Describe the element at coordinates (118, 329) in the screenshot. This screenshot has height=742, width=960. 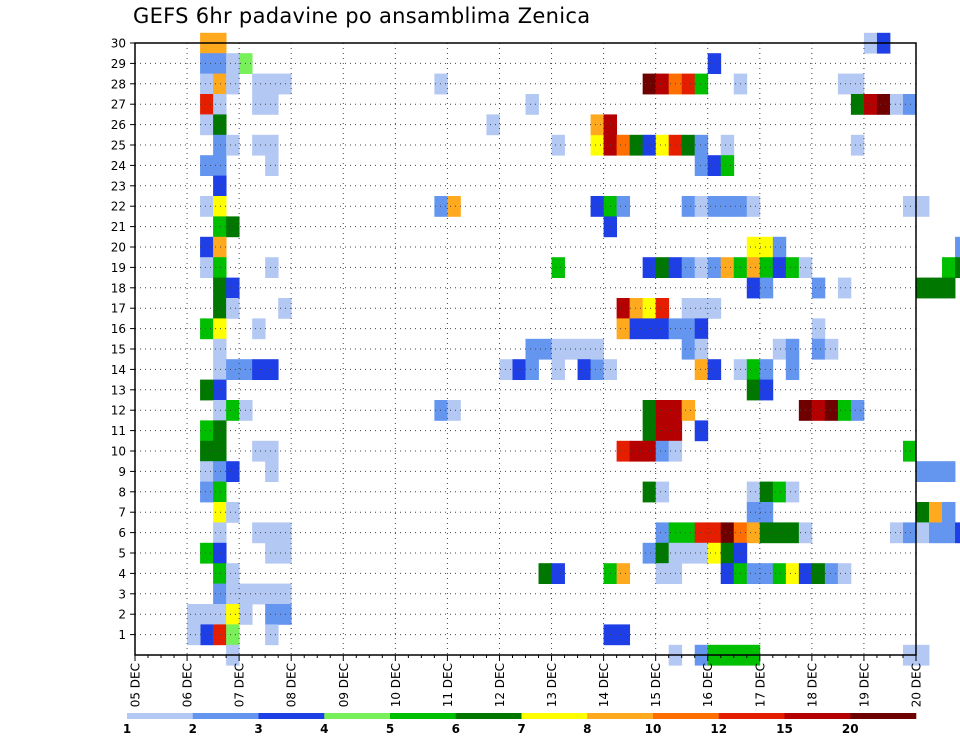
I see `y-tick-label: 16` at that location.